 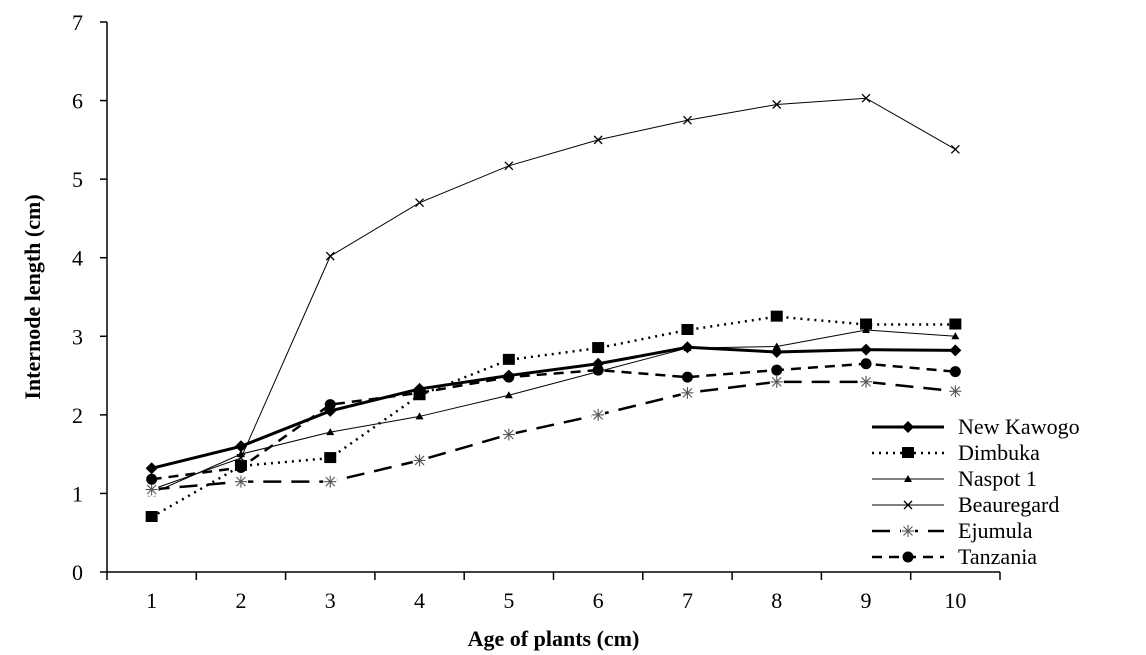 What do you see at coordinates (77, 572) in the screenshot?
I see `y-tick-label: 0` at bounding box center [77, 572].